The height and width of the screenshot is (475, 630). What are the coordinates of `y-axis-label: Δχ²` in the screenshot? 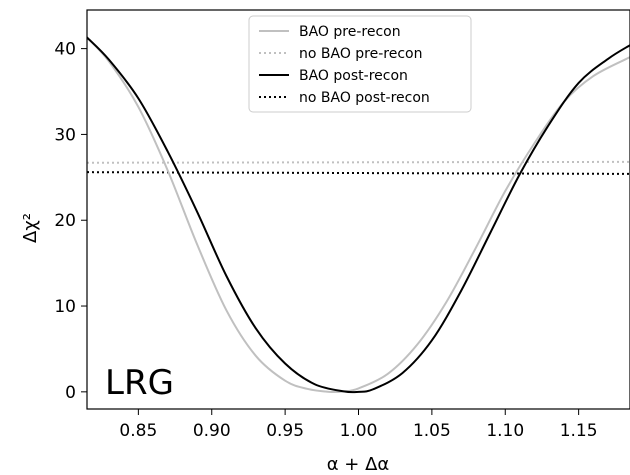 It's located at (30, 228).